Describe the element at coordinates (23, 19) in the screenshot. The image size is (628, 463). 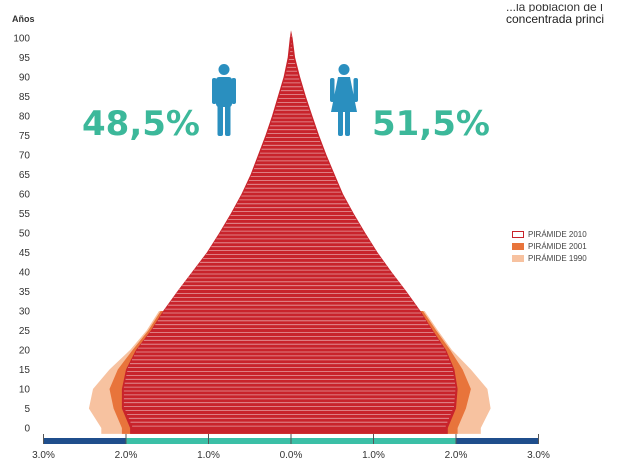
I see `y-axis-label: Años` at that location.